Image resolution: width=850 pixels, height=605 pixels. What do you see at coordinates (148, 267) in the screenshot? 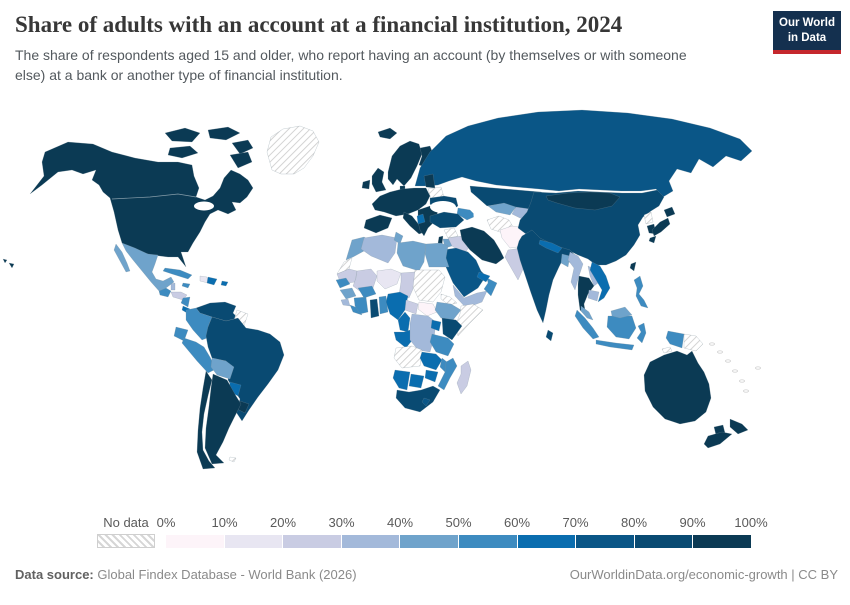
I see `country-mexico` at bounding box center [148, 267].